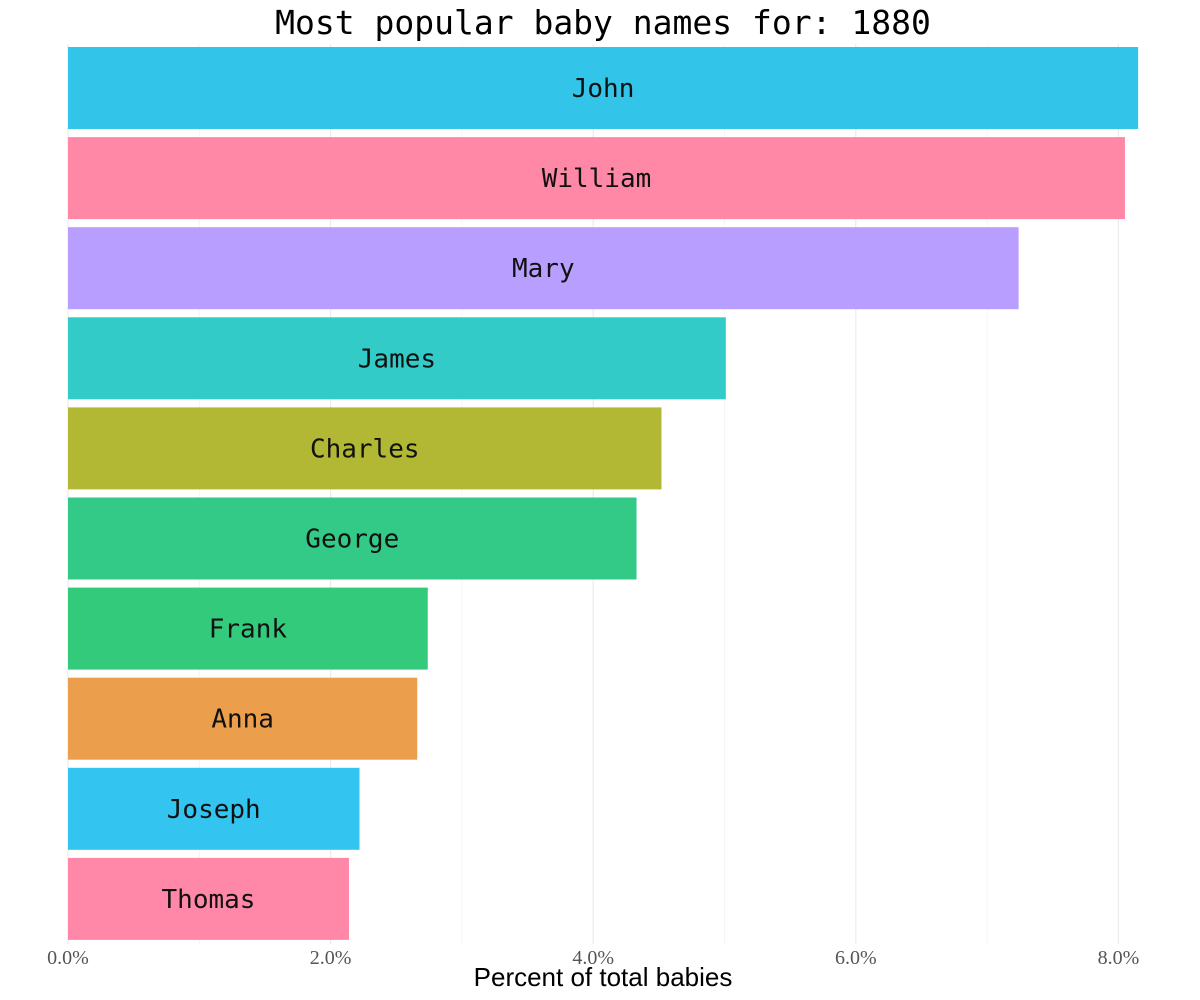  I want to click on bar-label-frank: Frank, so click(248, 630).